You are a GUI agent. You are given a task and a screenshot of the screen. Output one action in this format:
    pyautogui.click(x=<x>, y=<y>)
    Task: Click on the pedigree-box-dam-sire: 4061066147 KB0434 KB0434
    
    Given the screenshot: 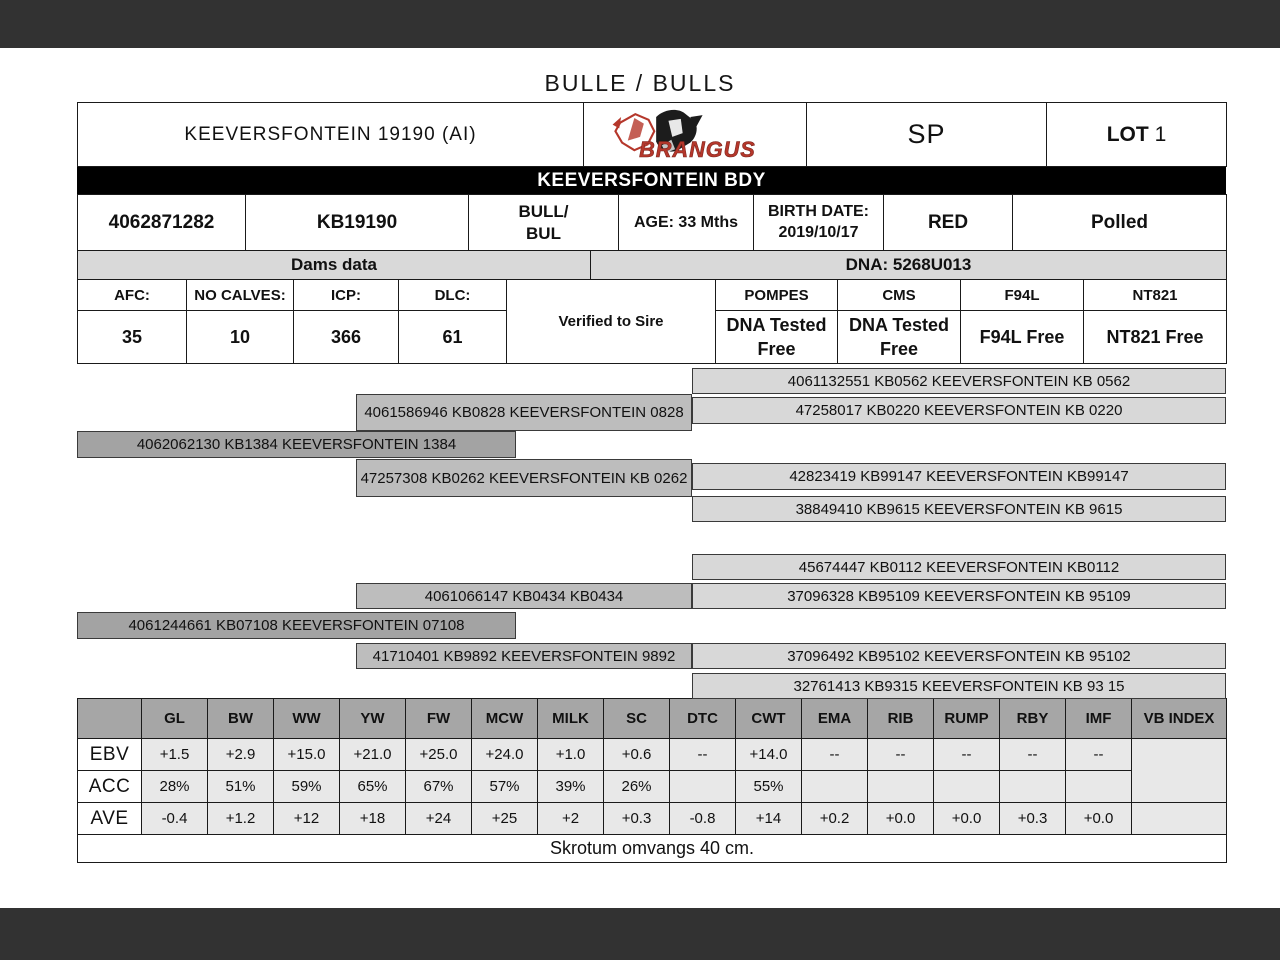 What is the action you would take?
    pyautogui.click(x=524, y=596)
    